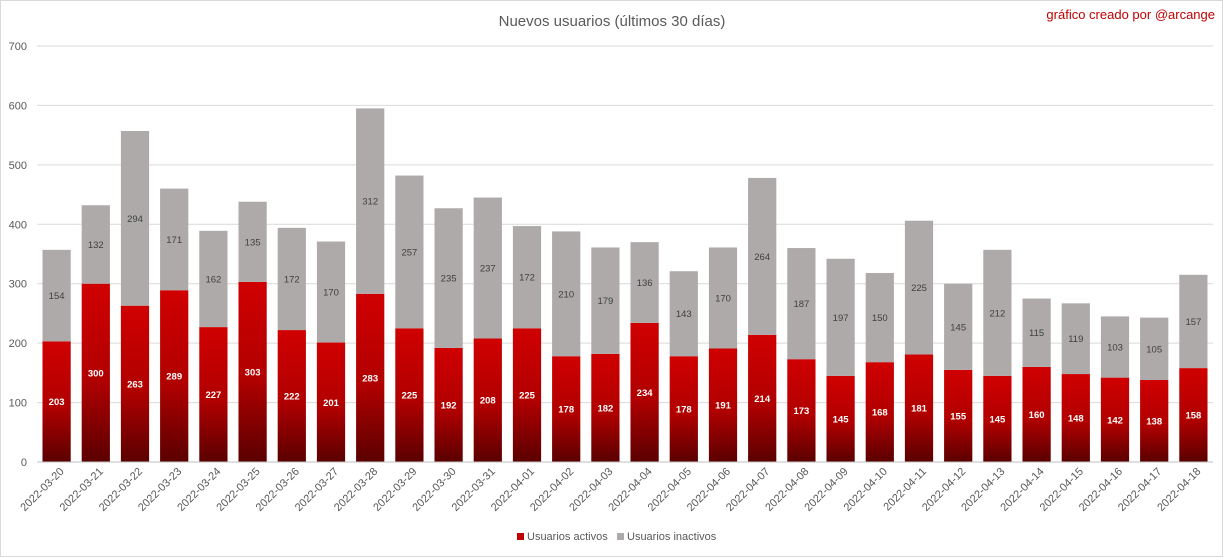  I want to click on data-label-active: 222, so click(292, 397).